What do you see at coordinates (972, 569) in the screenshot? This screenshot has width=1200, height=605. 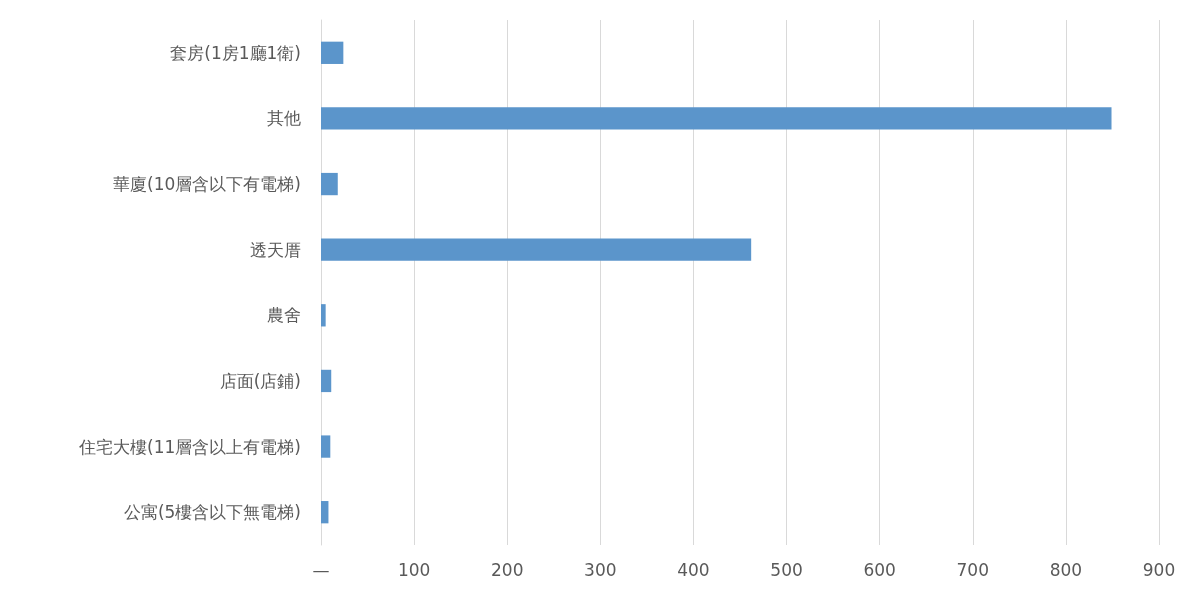 I see `x-tick-label: 700` at bounding box center [972, 569].